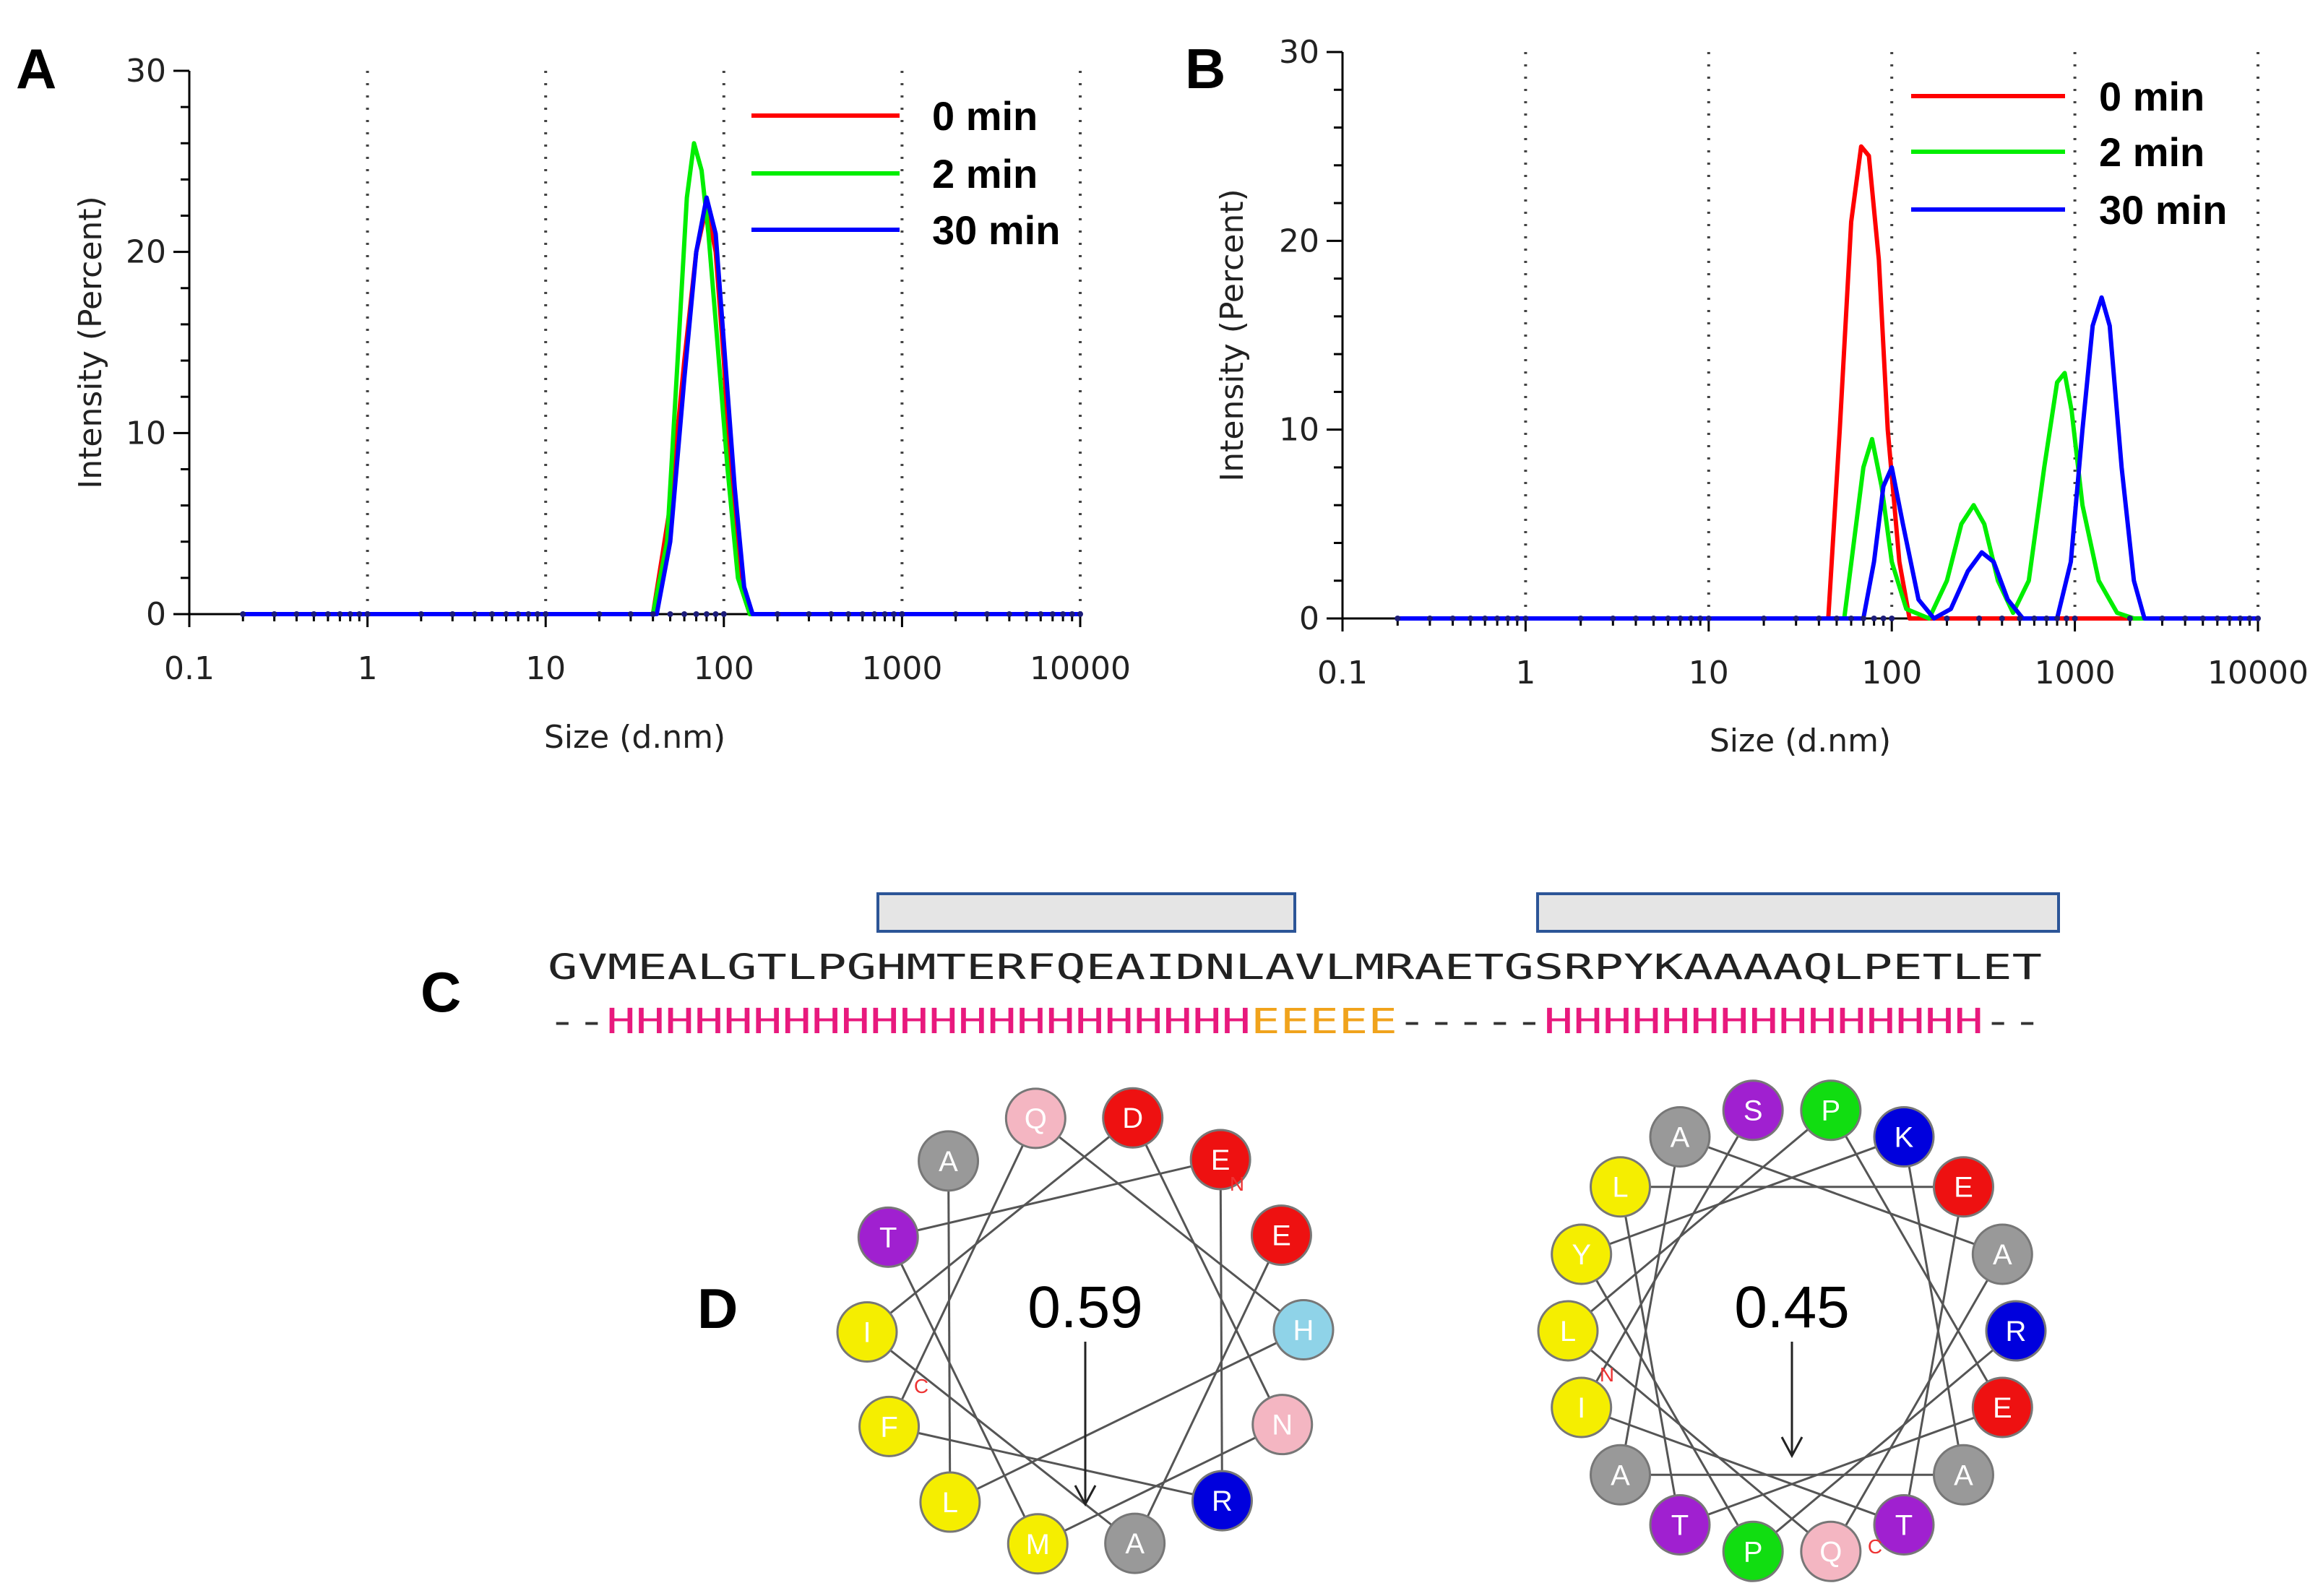 The height and width of the screenshot is (1596, 2323). I want to click on y-axis-label: Intensity (Percent), so click(90, 342).